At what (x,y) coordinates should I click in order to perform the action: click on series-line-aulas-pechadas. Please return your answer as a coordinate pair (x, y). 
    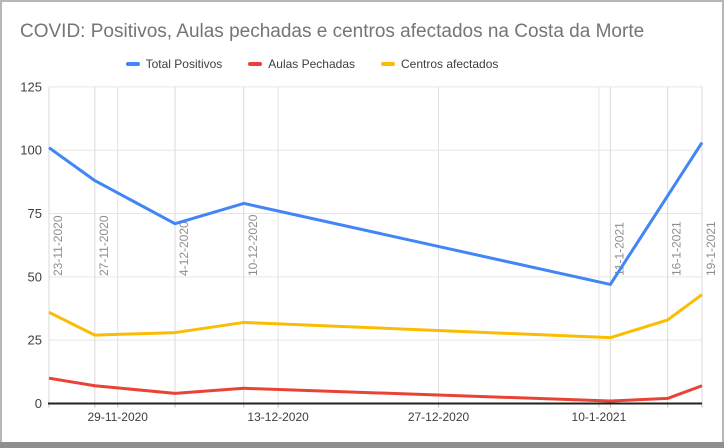
    Looking at the image, I should click on (375, 389).